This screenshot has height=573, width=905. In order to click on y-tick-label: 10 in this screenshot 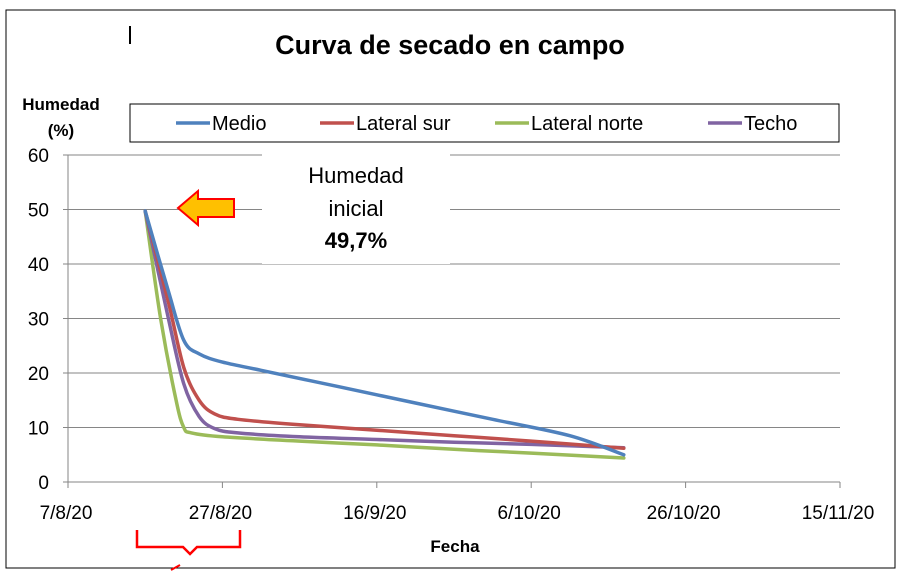, I will do `click(38, 429)`.